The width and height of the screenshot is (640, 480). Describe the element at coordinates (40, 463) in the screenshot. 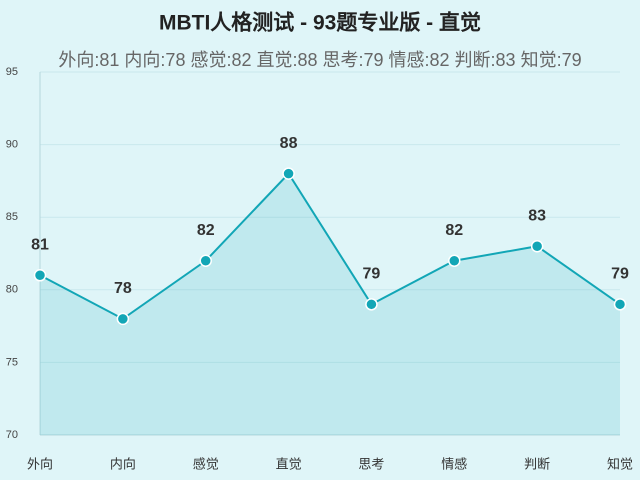

I see `x-tick-label: 外向` at that location.